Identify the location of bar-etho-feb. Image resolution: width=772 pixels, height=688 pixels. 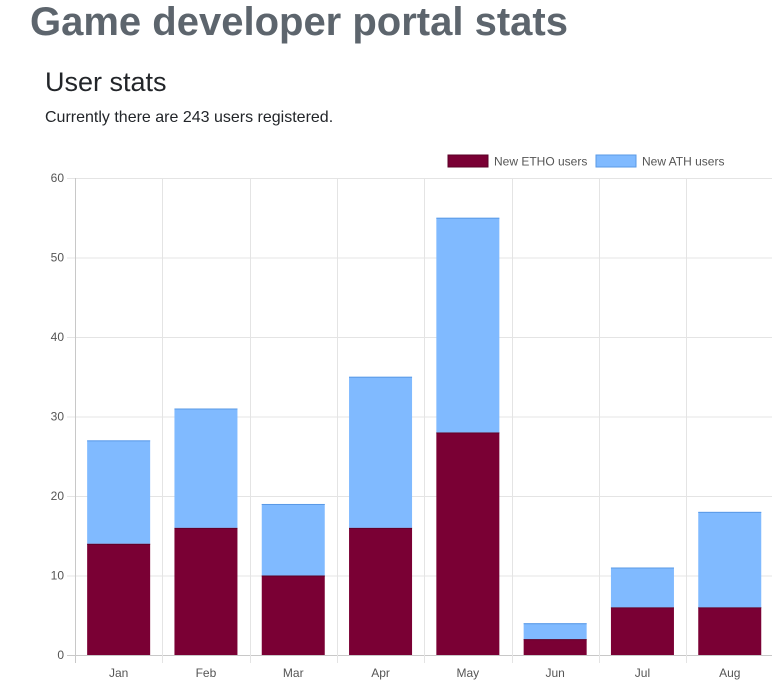
(206, 591).